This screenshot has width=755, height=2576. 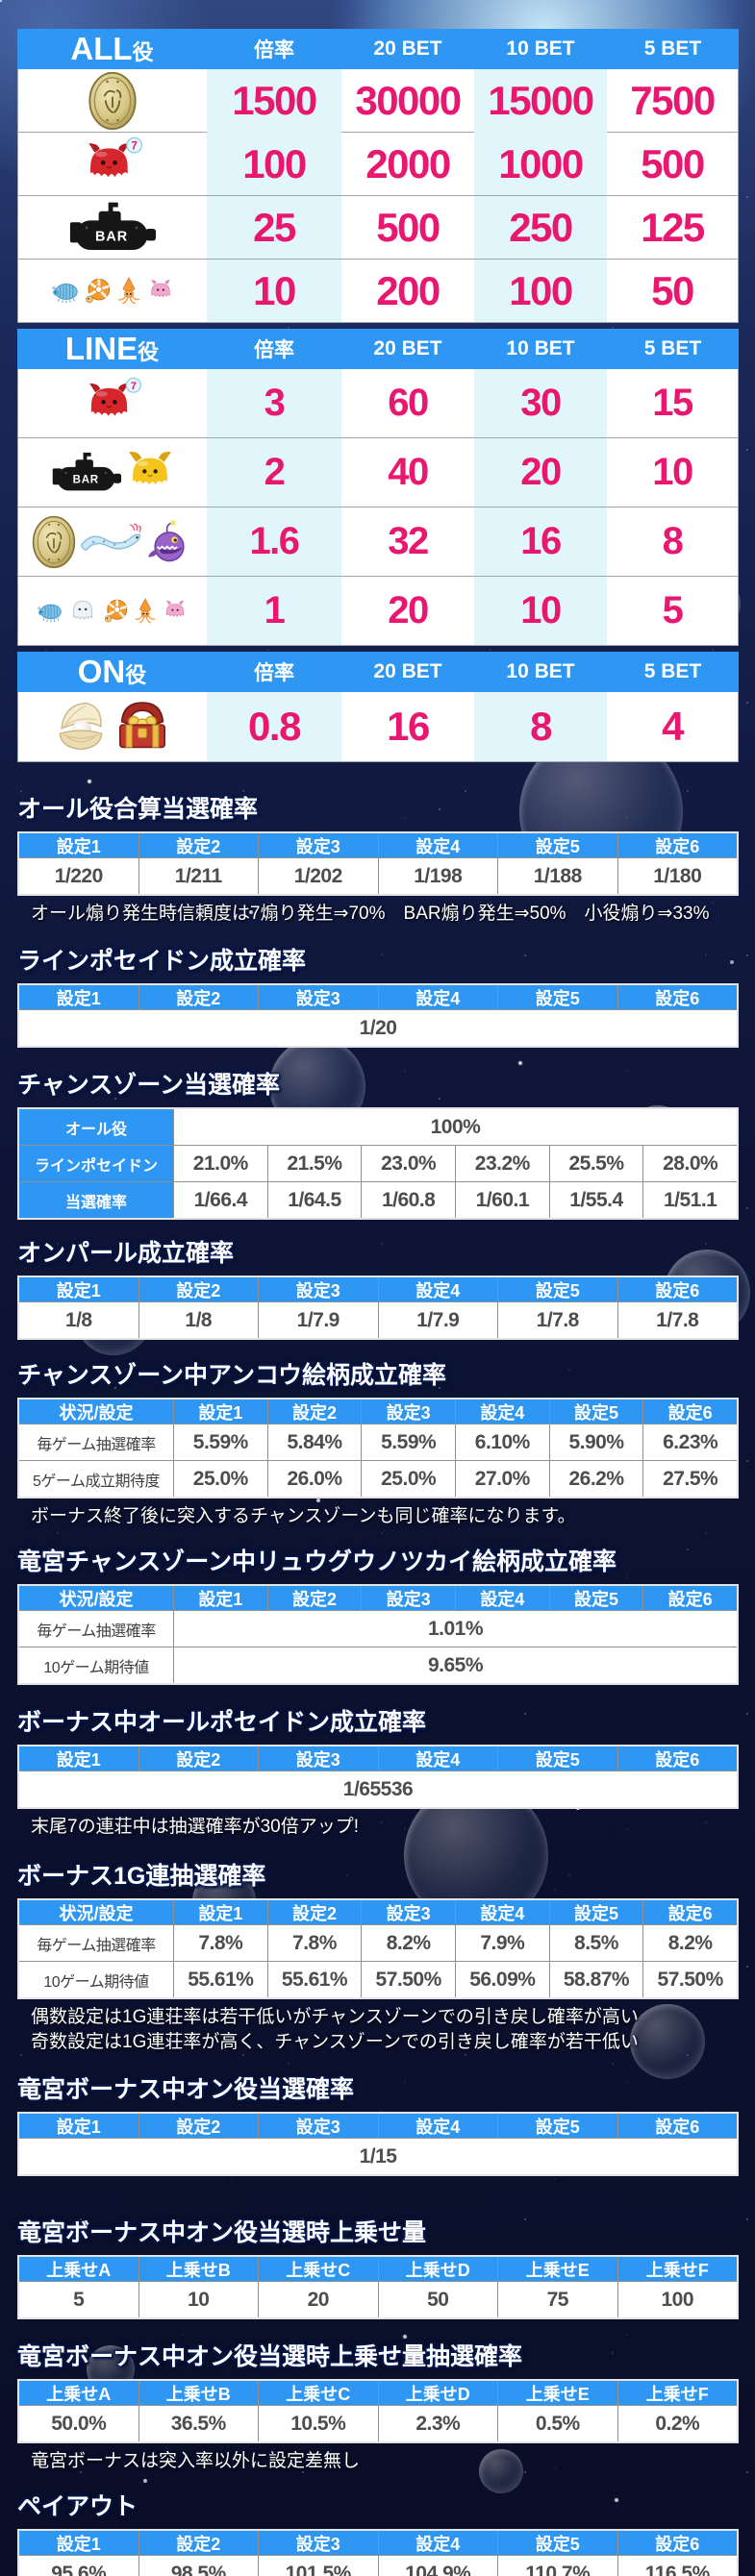 What do you see at coordinates (455, 1665) in the screenshot?
I see `probability-value-merged: 9.65%` at bounding box center [455, 1665].